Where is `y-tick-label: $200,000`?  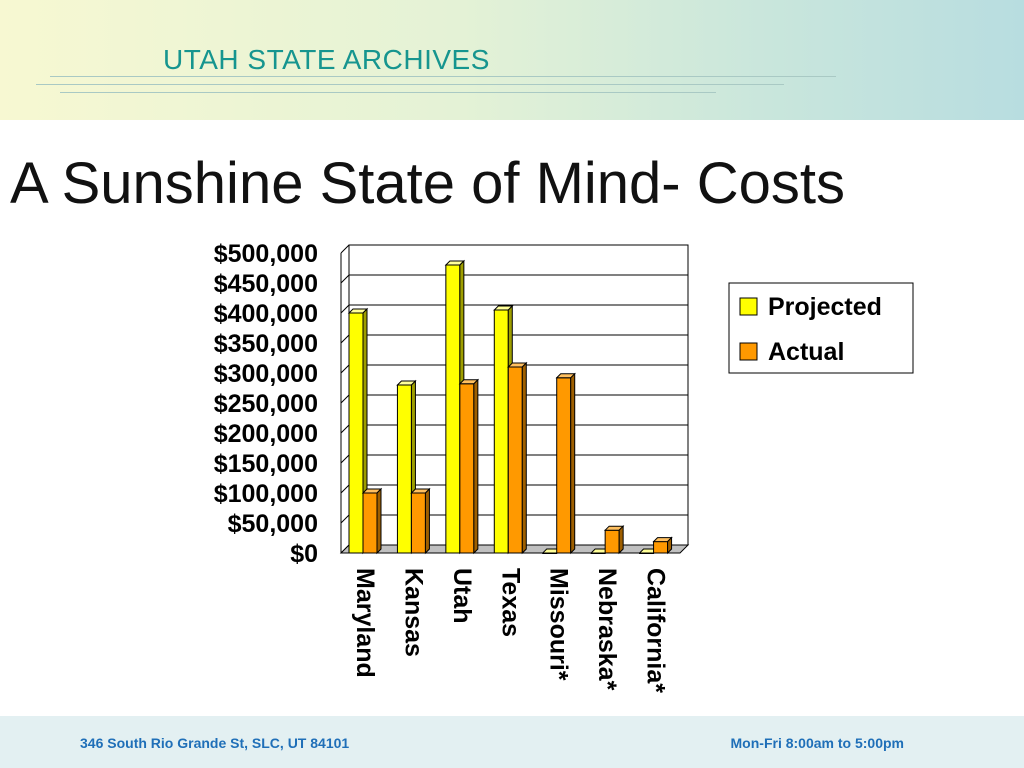
y-tick-label: $200,000 is located at coordinates (266, 434).